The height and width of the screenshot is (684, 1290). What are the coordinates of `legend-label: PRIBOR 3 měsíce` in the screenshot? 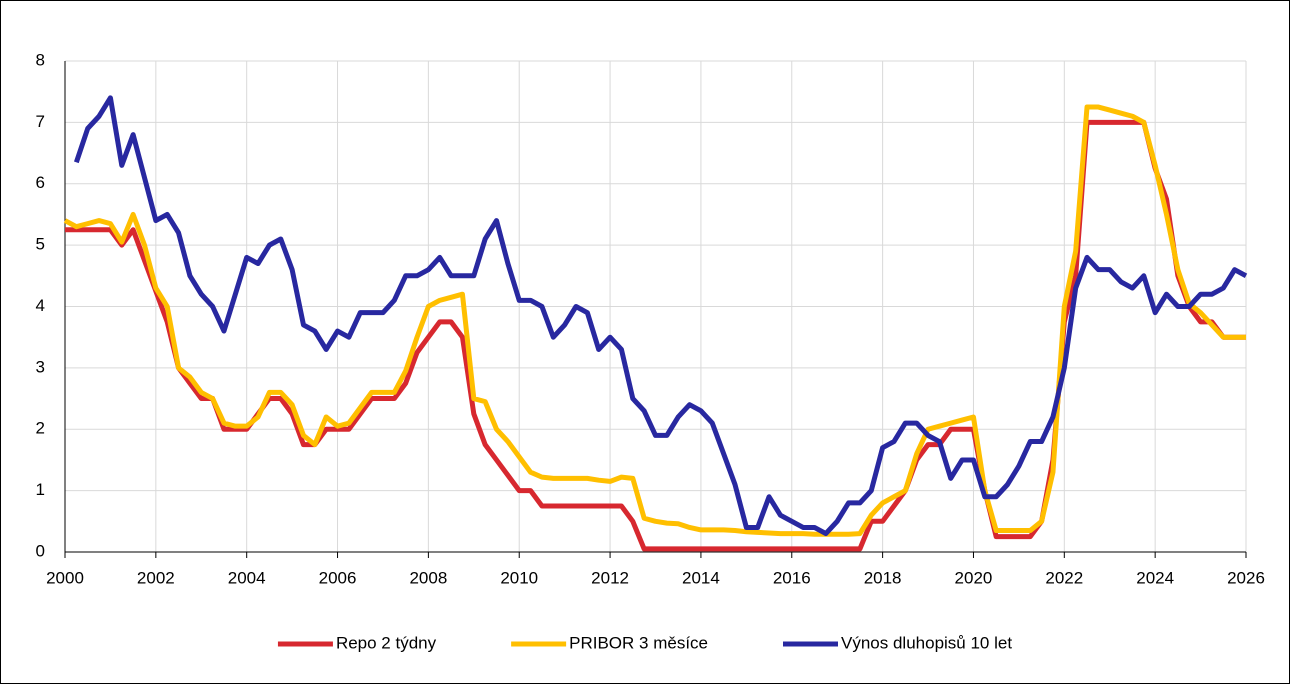 It's located at (638, 642).